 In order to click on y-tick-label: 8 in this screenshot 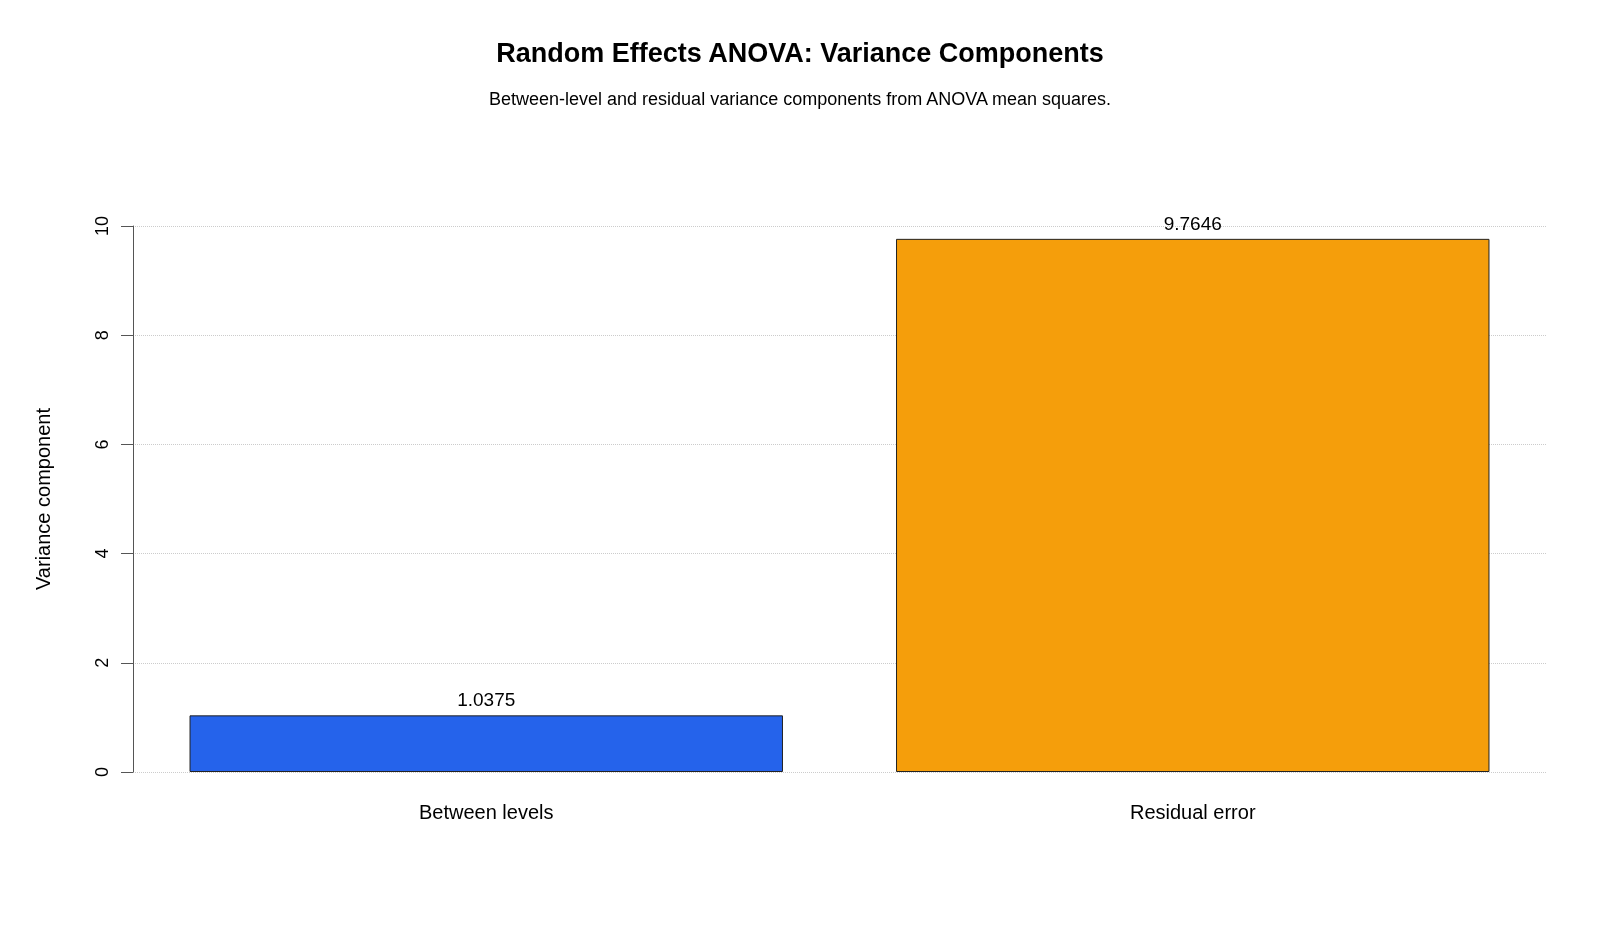, I will do `click(102, 335)`.